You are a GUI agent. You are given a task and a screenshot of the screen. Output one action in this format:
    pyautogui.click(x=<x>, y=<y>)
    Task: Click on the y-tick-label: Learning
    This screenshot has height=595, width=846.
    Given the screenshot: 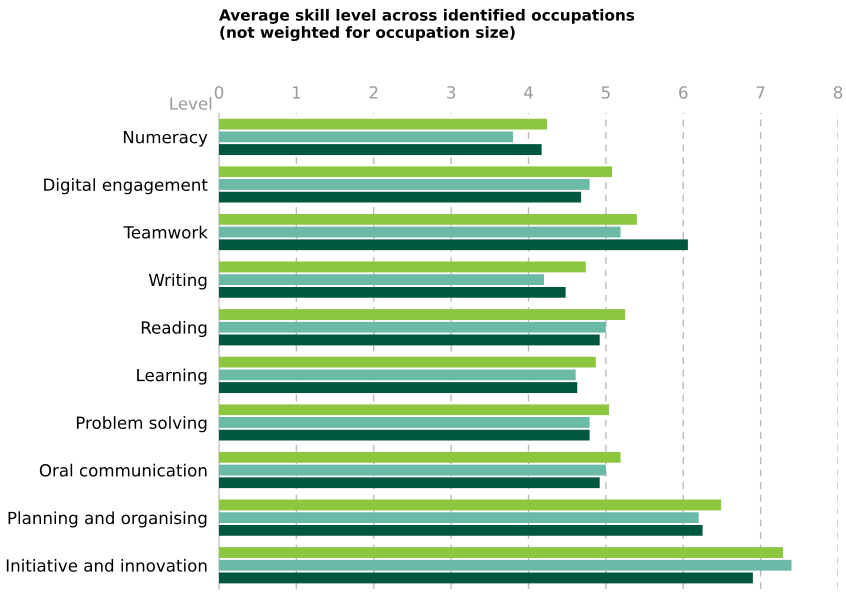 What is the action you would take?
    pyautogui.click(x=171, y=376)
    